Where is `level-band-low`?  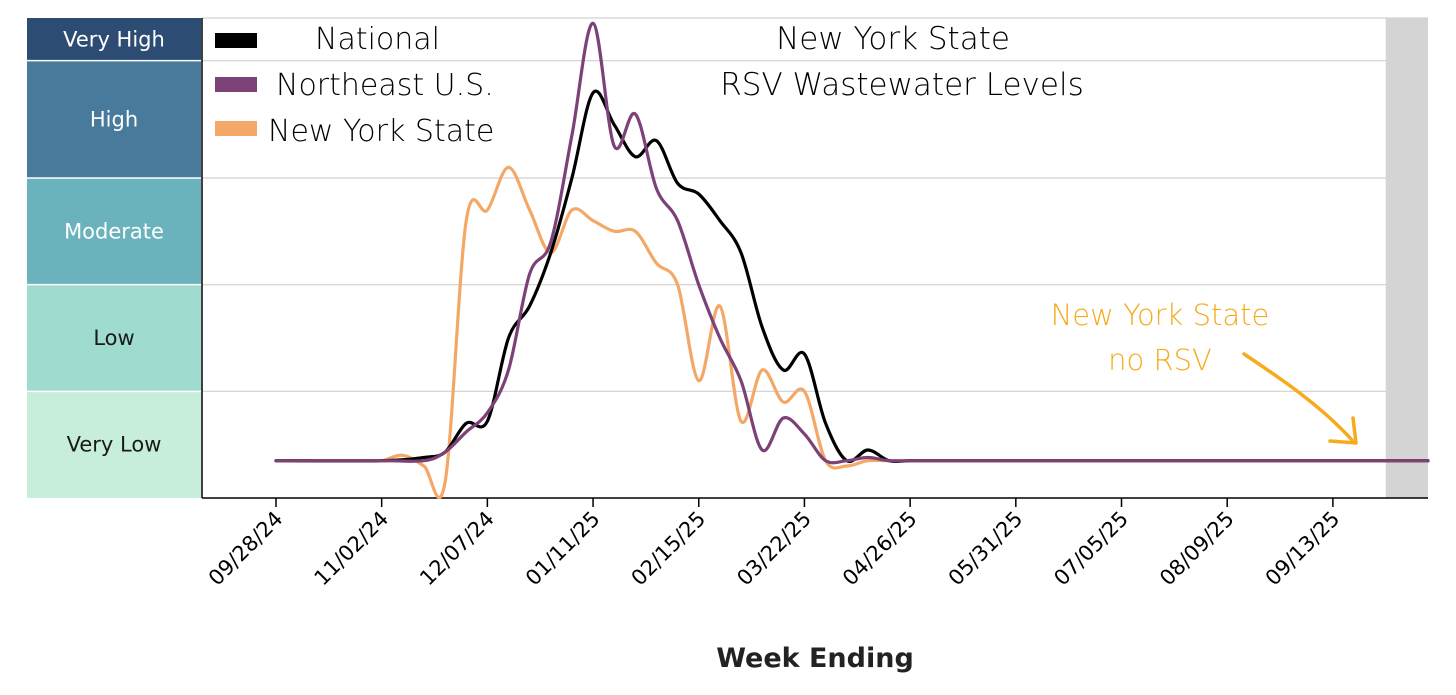 level-band-low is located at coordinates (114, 338).